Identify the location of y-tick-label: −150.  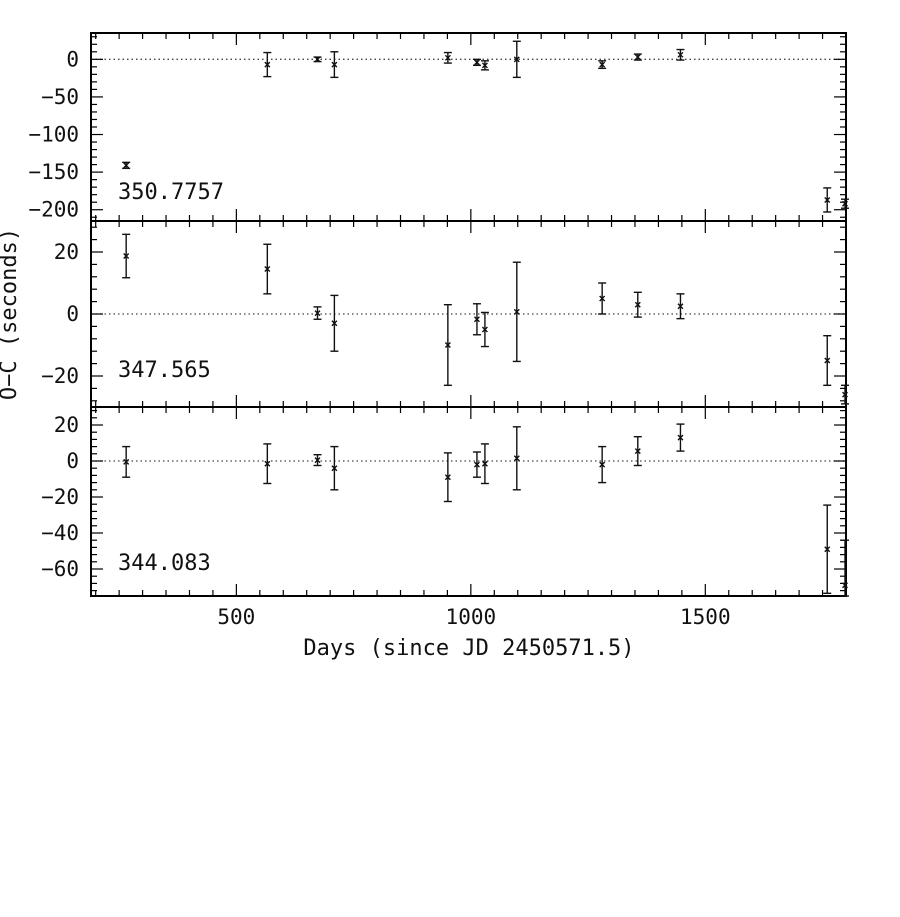
(53, 172).